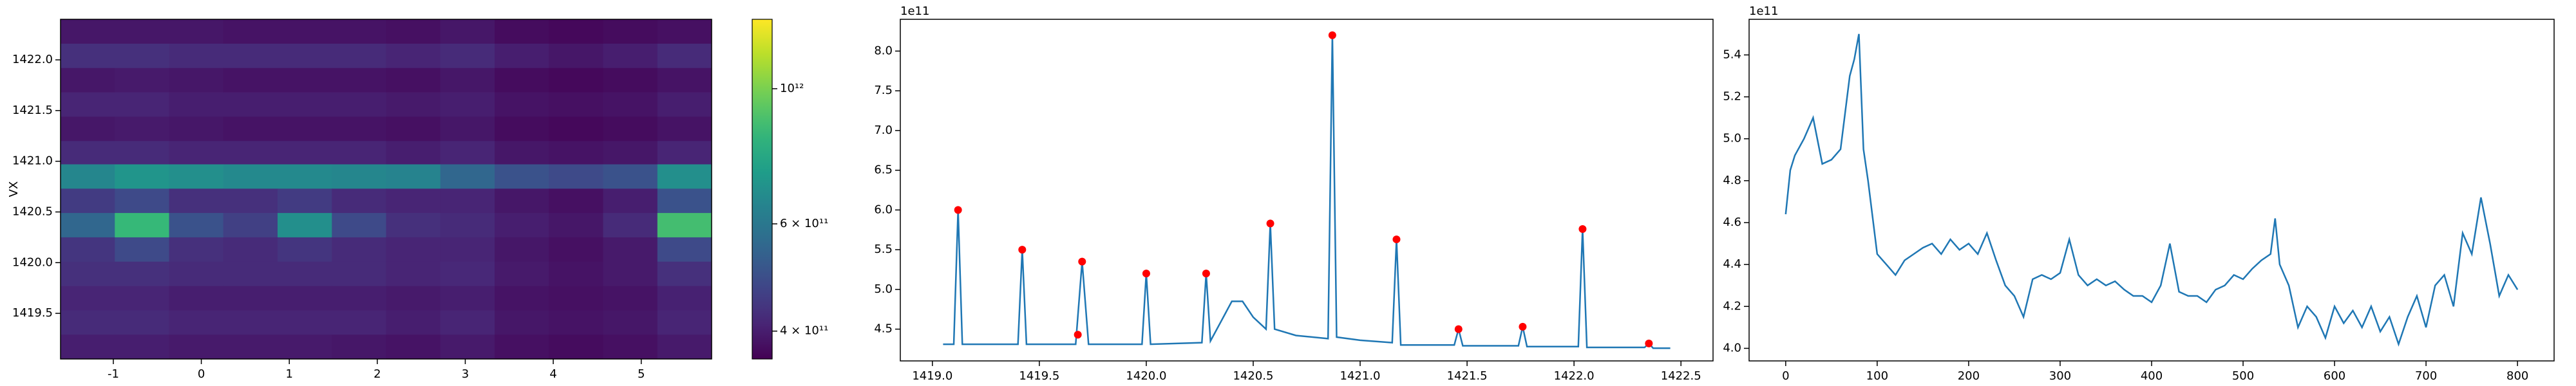 The image size is (2576, 386). Describe the element at coordinates (2060, 376) in the screenshot. I see `x-tick-label: 300` at that location.